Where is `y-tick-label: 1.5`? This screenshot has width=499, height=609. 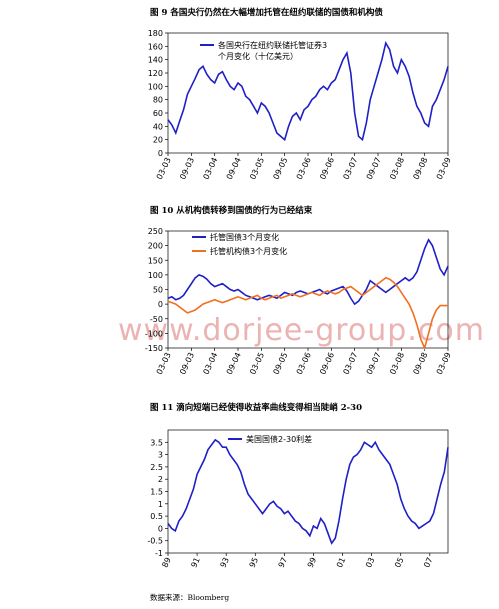 y-tick-label: 1.5 is located at coordinates (156, 492).